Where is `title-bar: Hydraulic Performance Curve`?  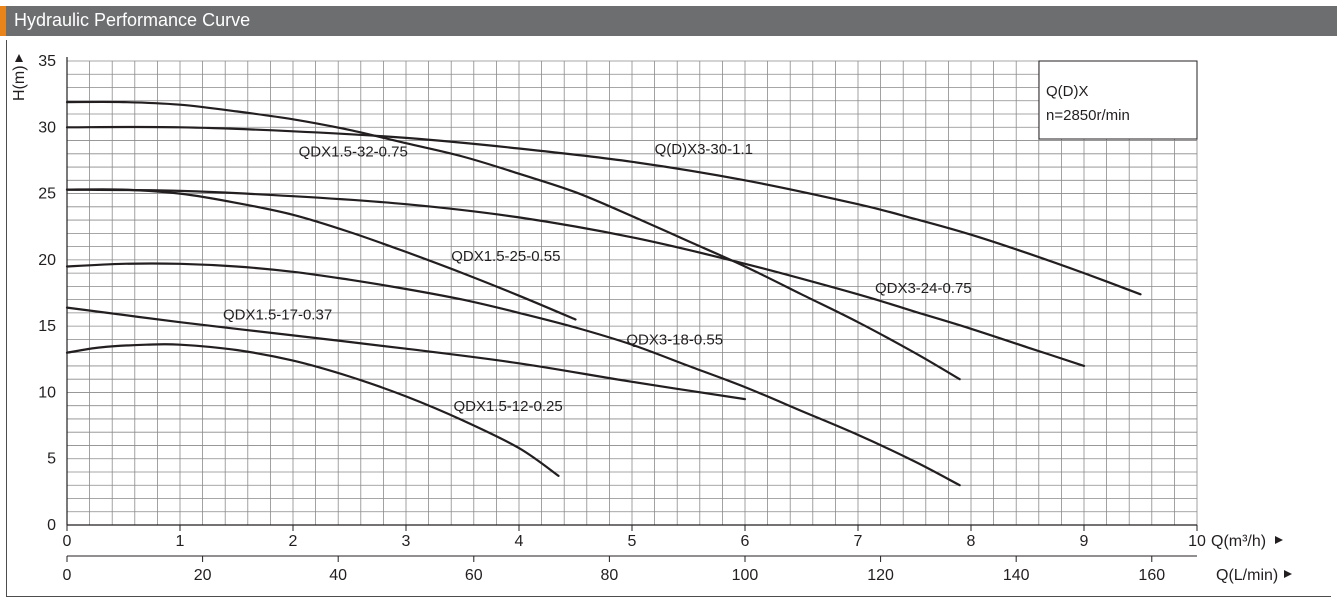 title-bar: Hydraulic Performance Curve is located at coordinates (668, 21).